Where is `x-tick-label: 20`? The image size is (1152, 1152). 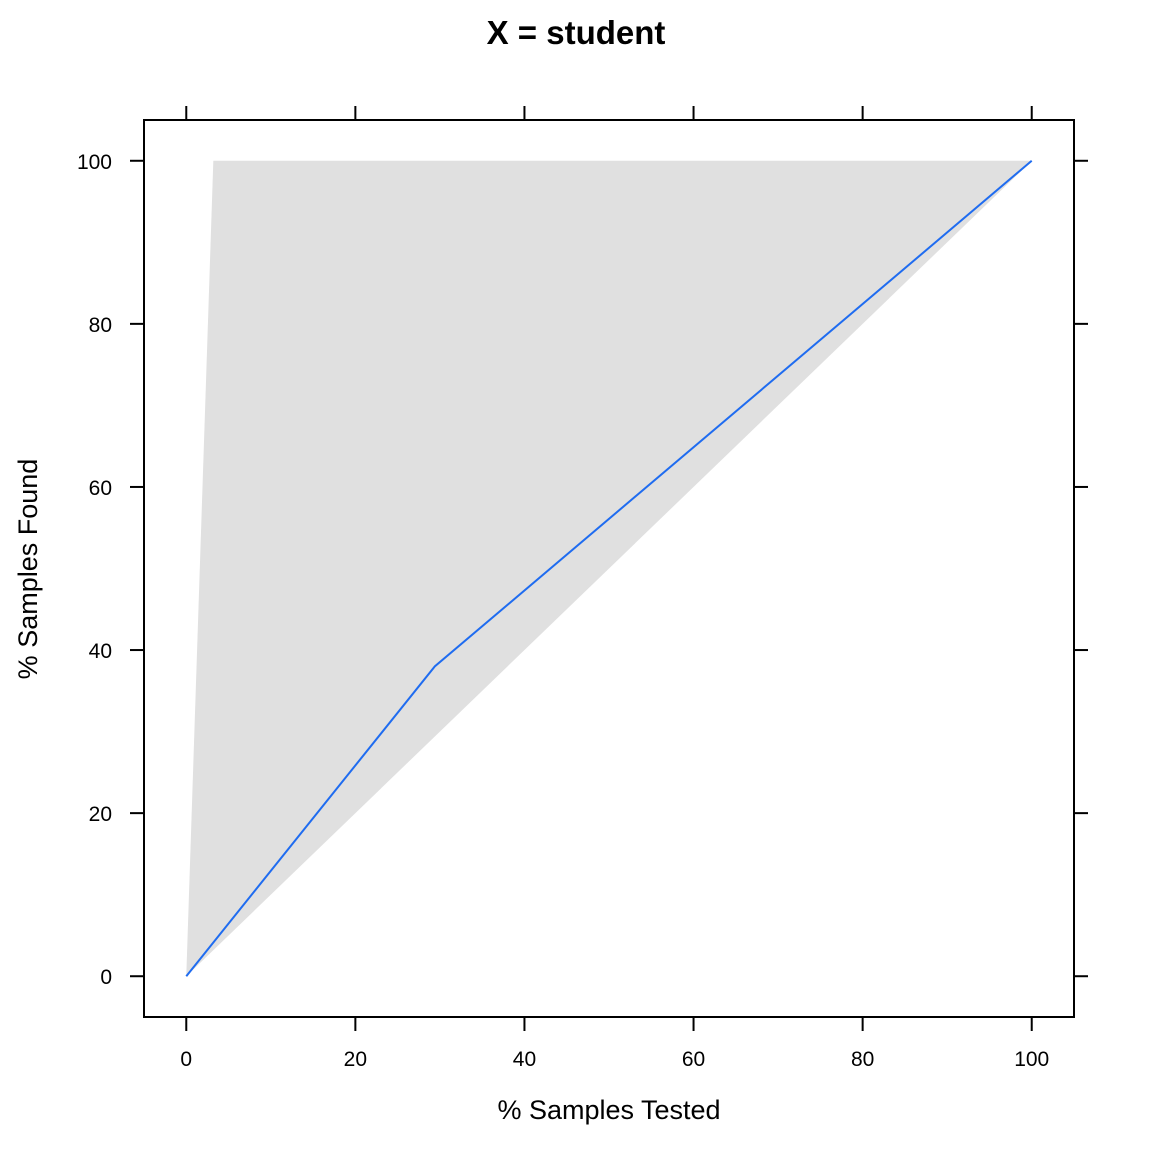
x-tick-label: 20 is located at coordinates (355, 1059).